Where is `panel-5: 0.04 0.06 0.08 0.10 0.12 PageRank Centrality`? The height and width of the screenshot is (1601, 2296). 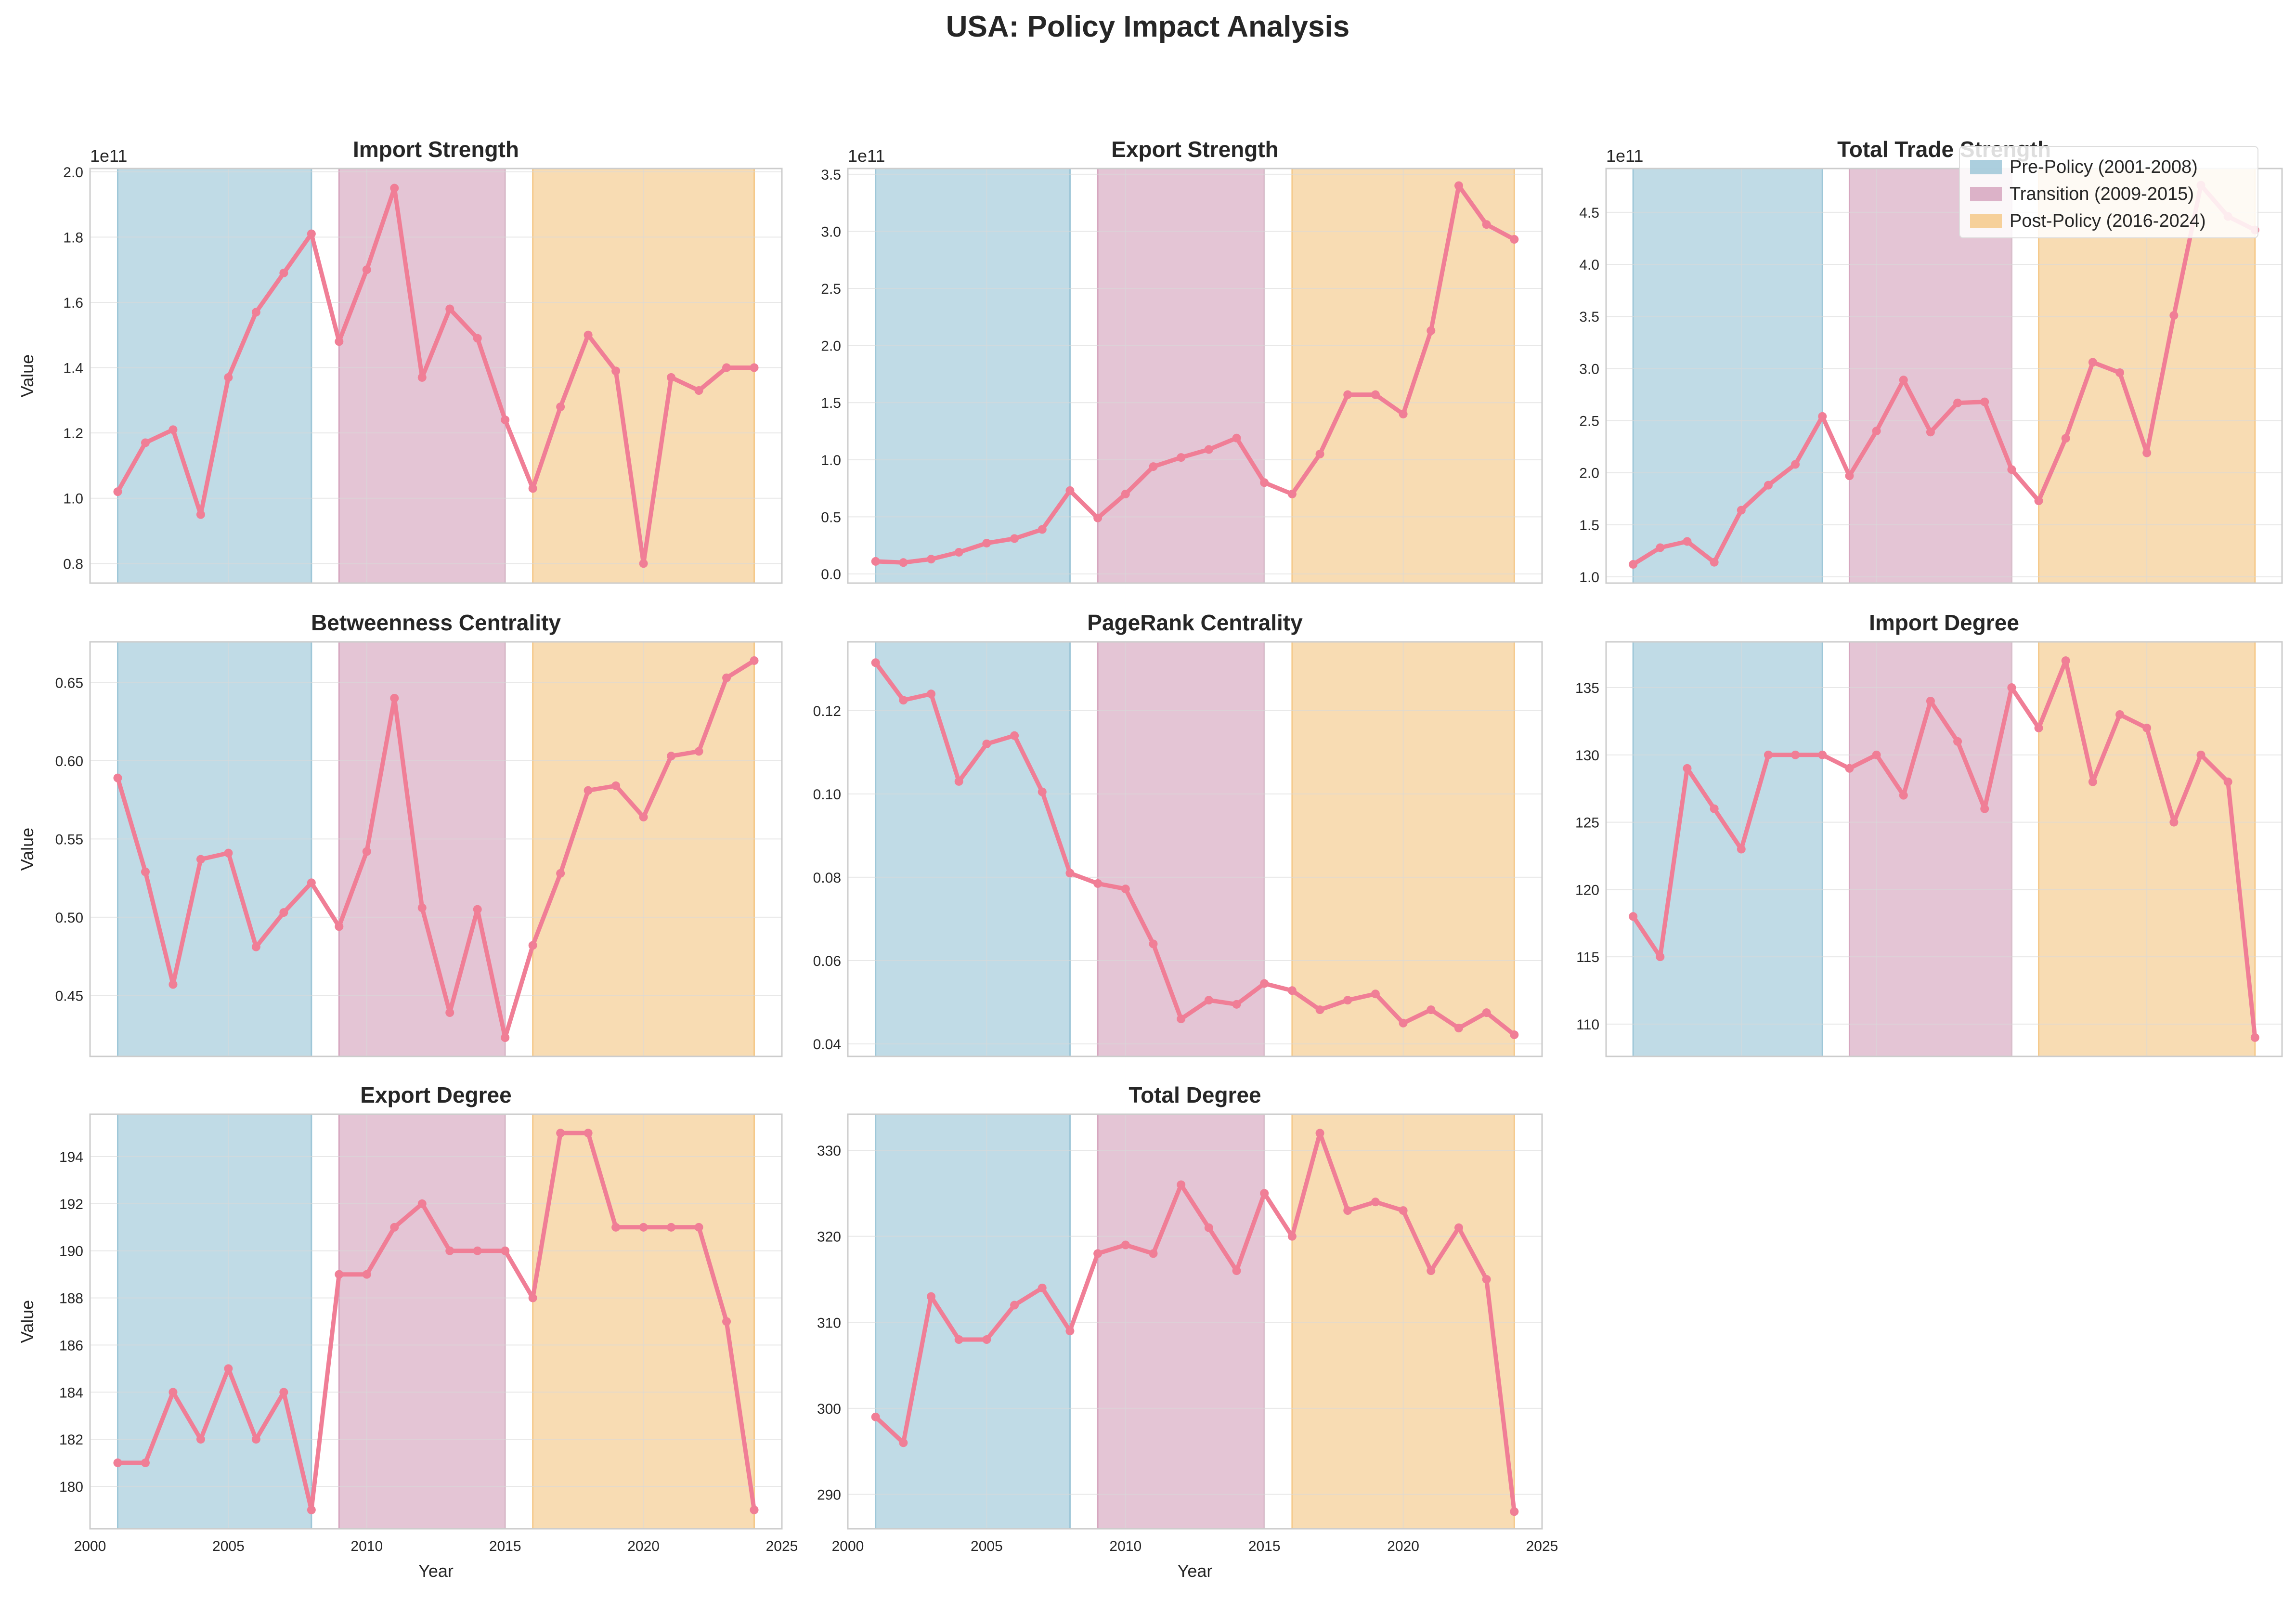 panel-5: 0.04 0.06 0.08 0.10 0.12 PageRank Centrality is located at coordinates (1178, 833).